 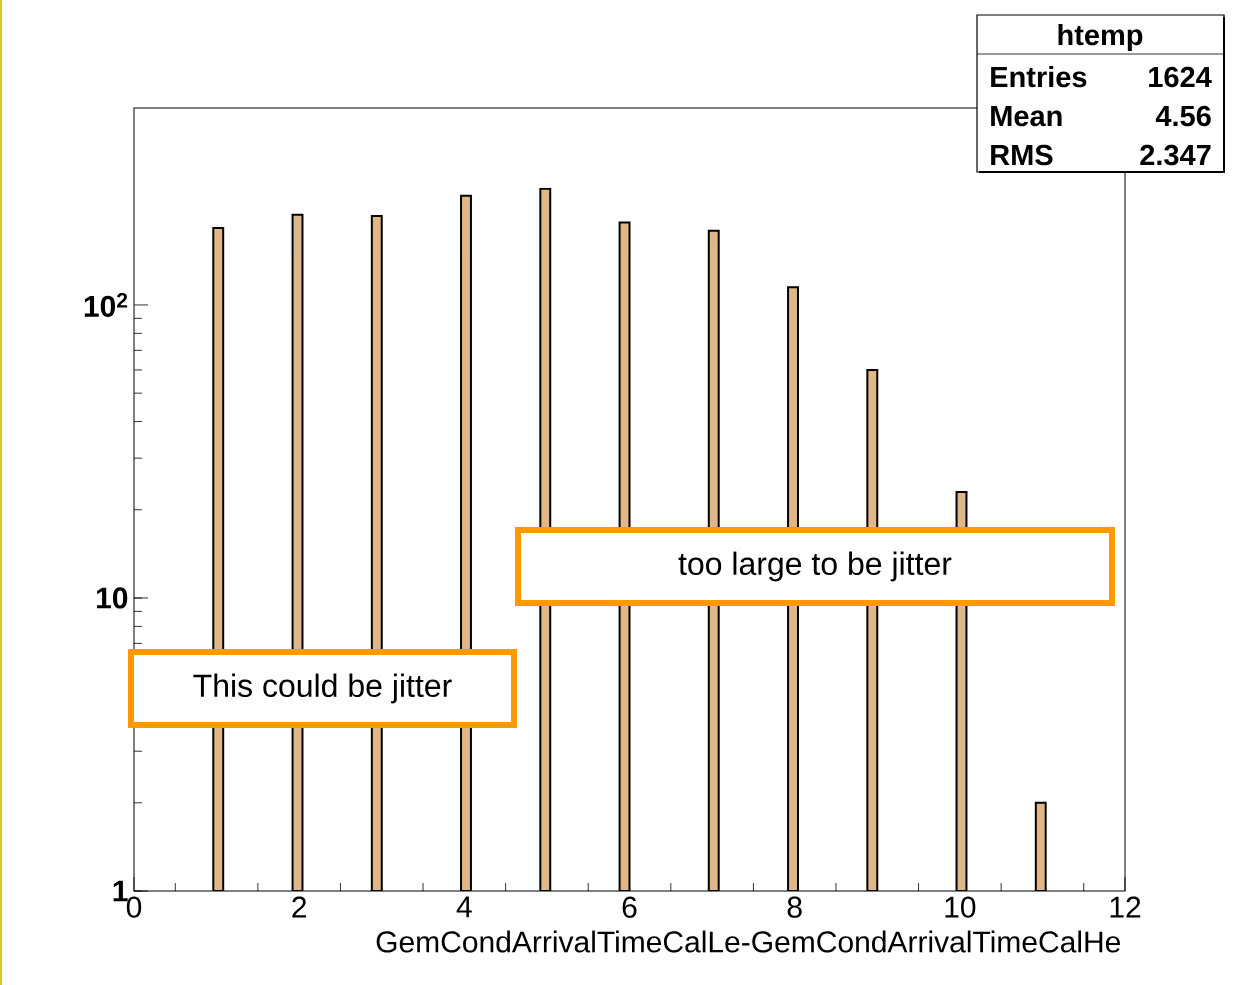 I want to click on annotation: too large to be jitter, so click(x=815, y=566).